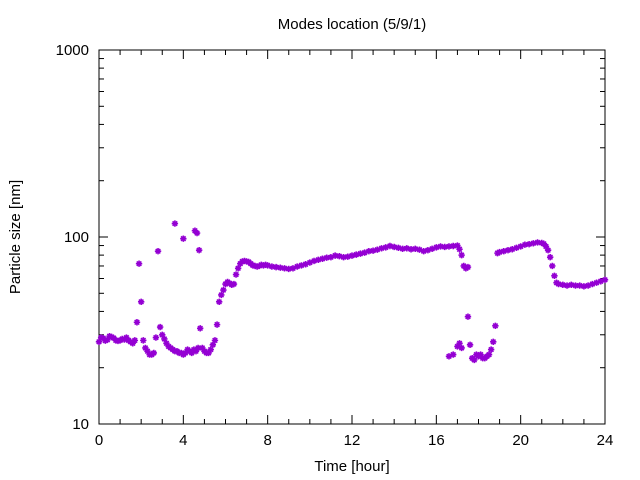 Image resolution: width=640 pixels, height=480 pixels. Describe the element at coordinates (352, 24) in the screenshot. I see `chart-title: Modes location (5/9/1)` at that location.